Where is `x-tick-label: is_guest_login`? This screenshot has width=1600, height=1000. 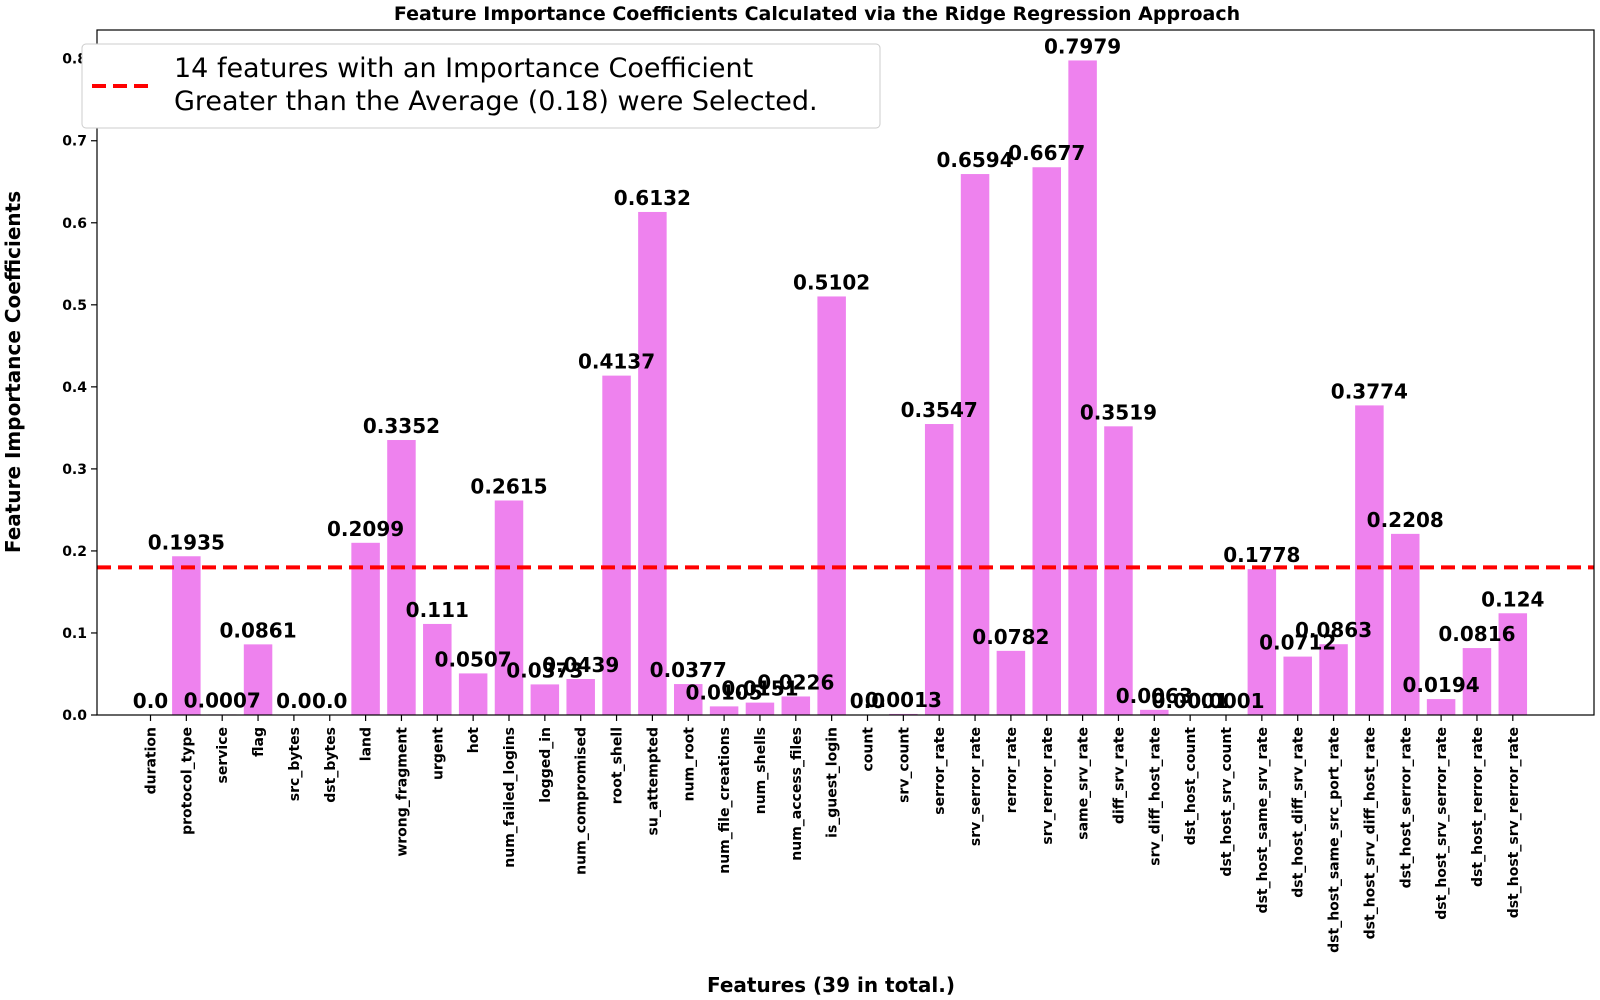
x-tick-label: is_guest_login is located at coordinates (833, 782).